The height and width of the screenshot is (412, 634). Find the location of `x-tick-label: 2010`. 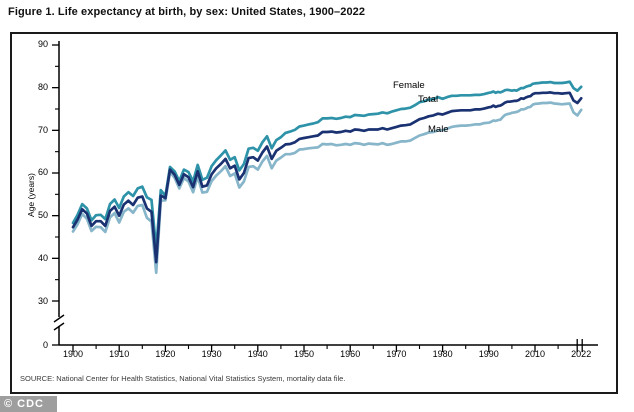

x-tick-label: 2010 is located at coordinates (535, 354).